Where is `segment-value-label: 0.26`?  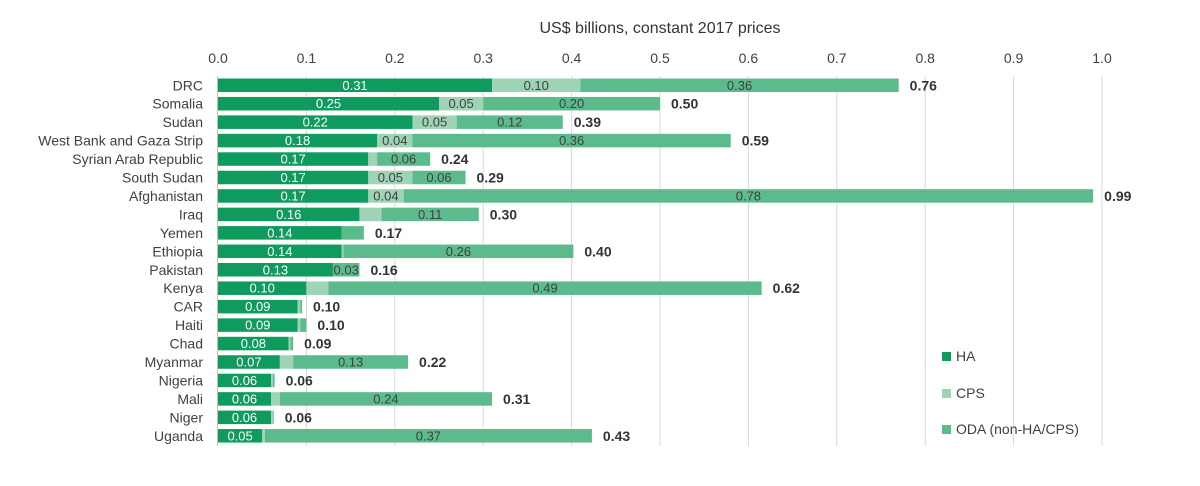 segment-value-label: 0.26 is located at coordinates (458, 251).